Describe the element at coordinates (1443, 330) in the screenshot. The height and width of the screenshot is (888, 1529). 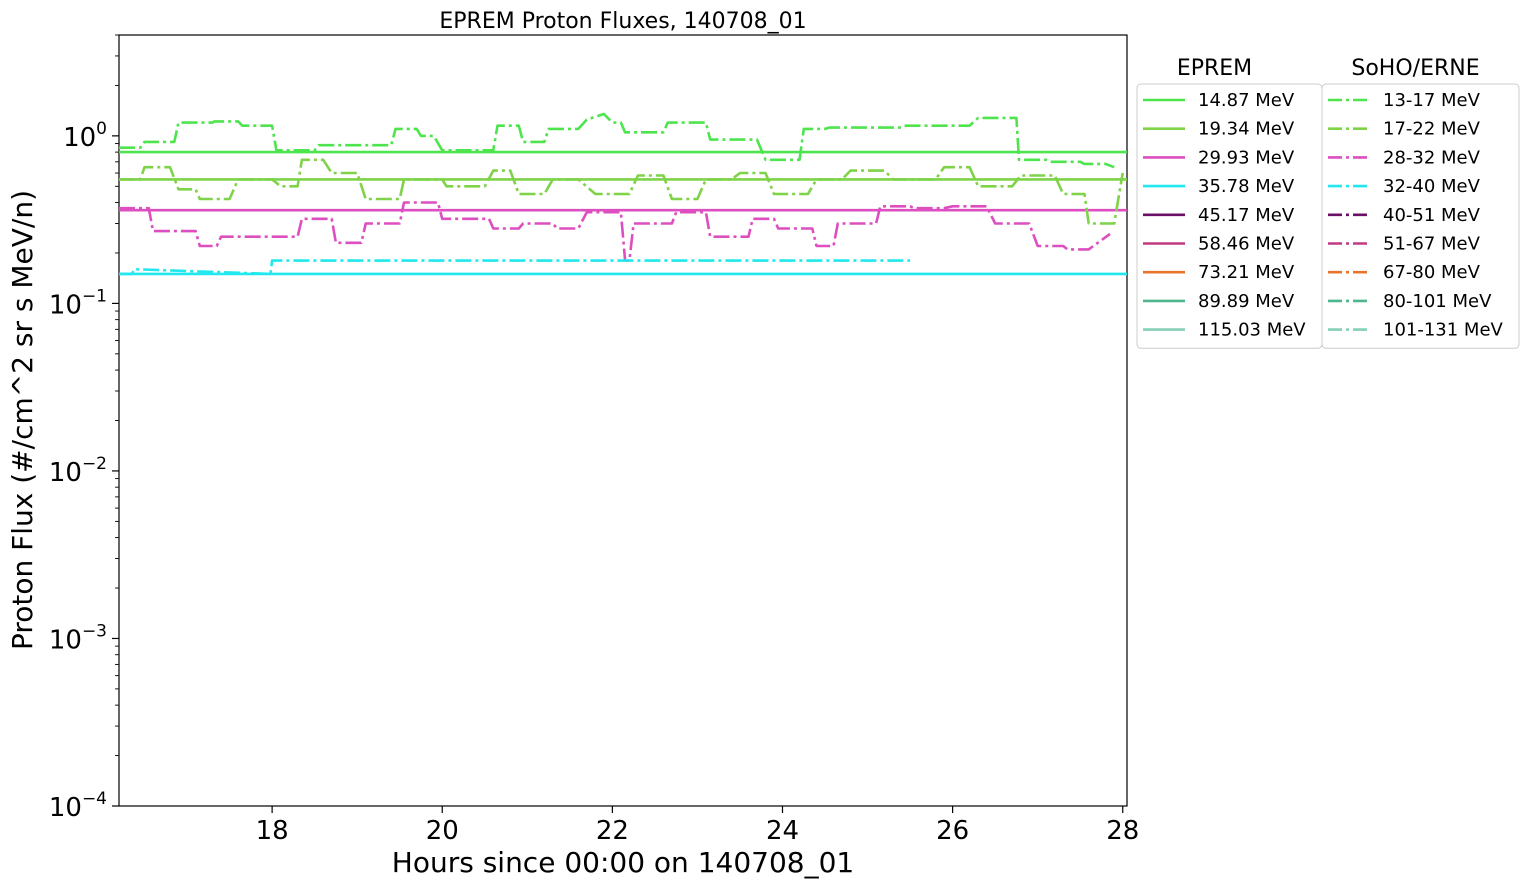
I see `legend-label: 101-131 MeV` at that location.